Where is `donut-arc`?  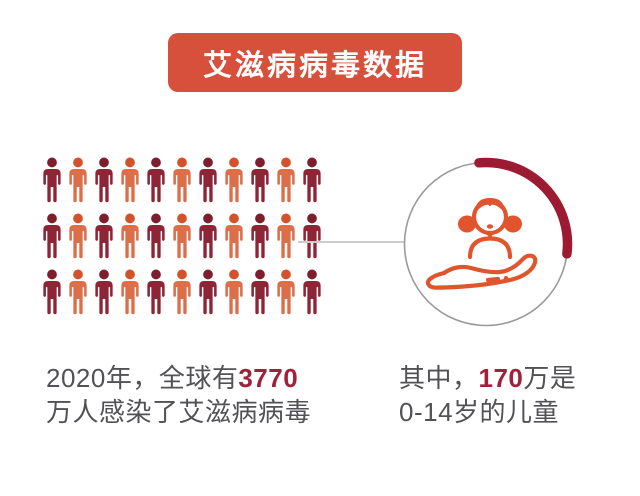 donut-arc is located at coordinates (523, 208).